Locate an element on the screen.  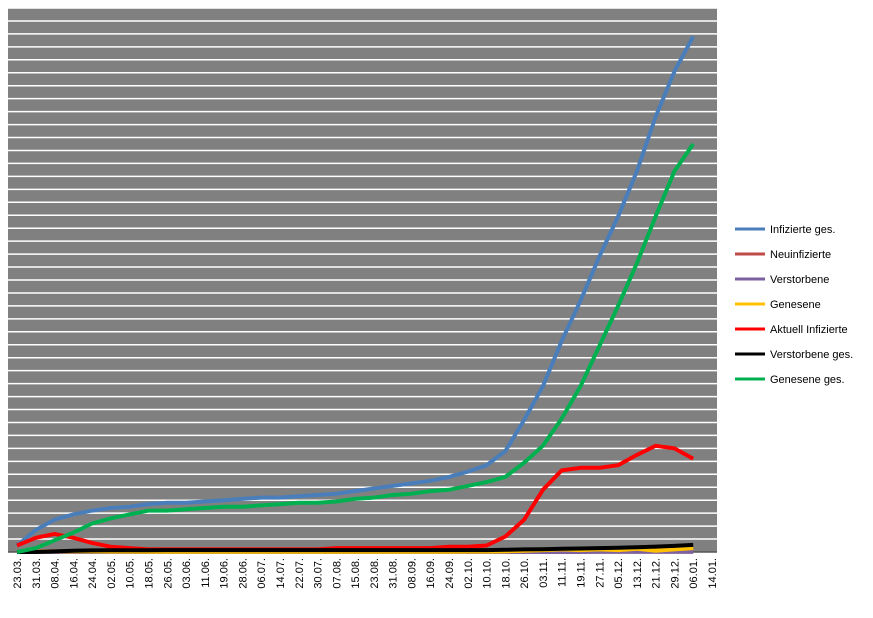
x-tick-label: 28.06. is located at coordinates (243, 573).